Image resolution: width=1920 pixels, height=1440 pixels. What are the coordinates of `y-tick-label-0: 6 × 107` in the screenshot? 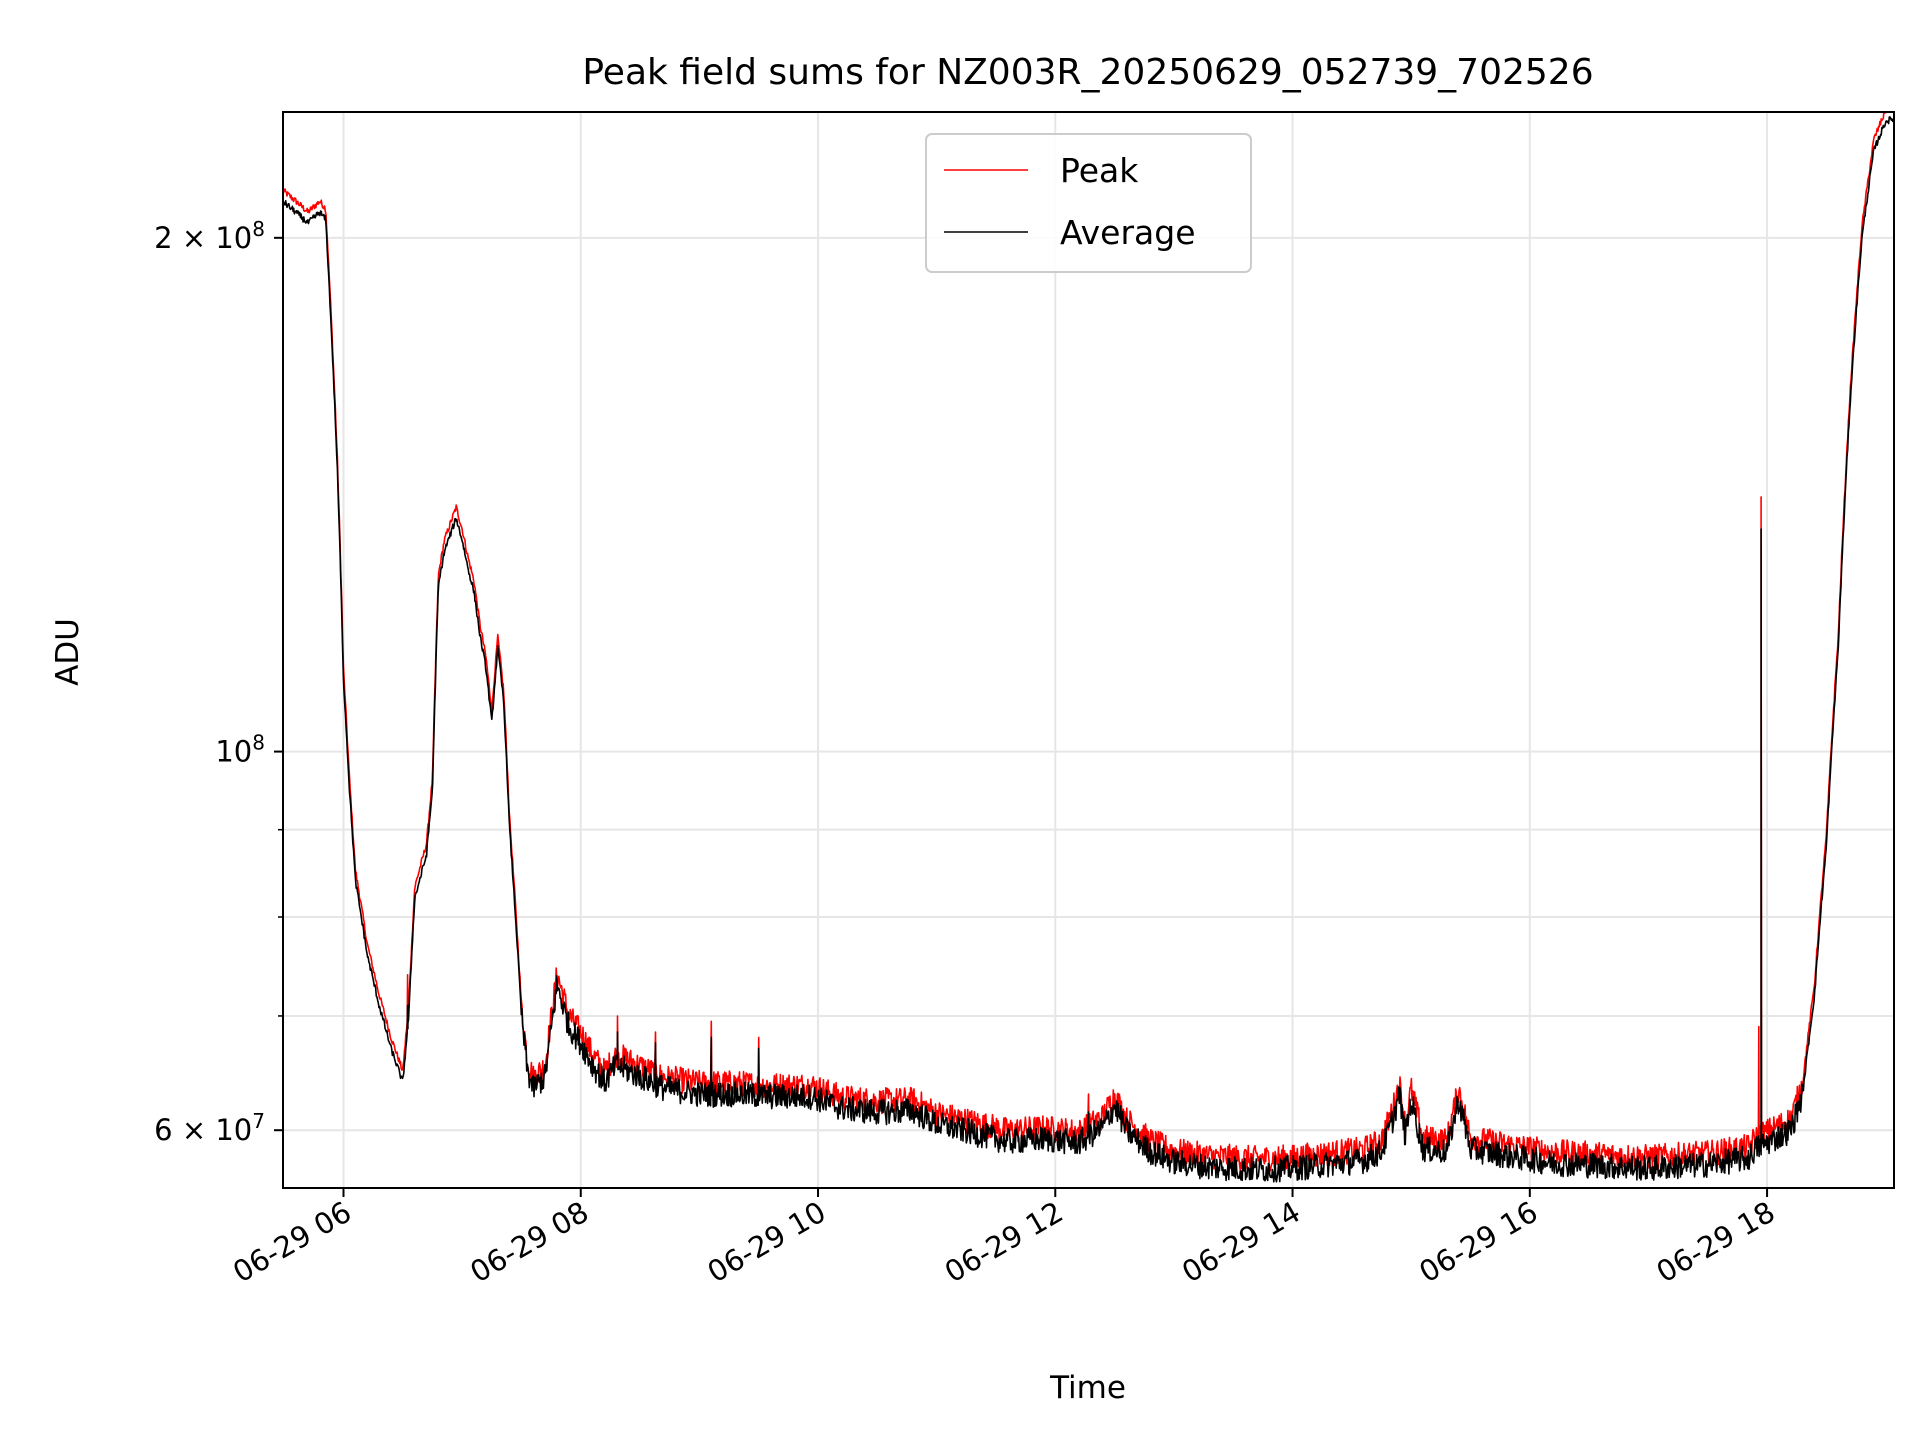 It's located at (209, 1128).